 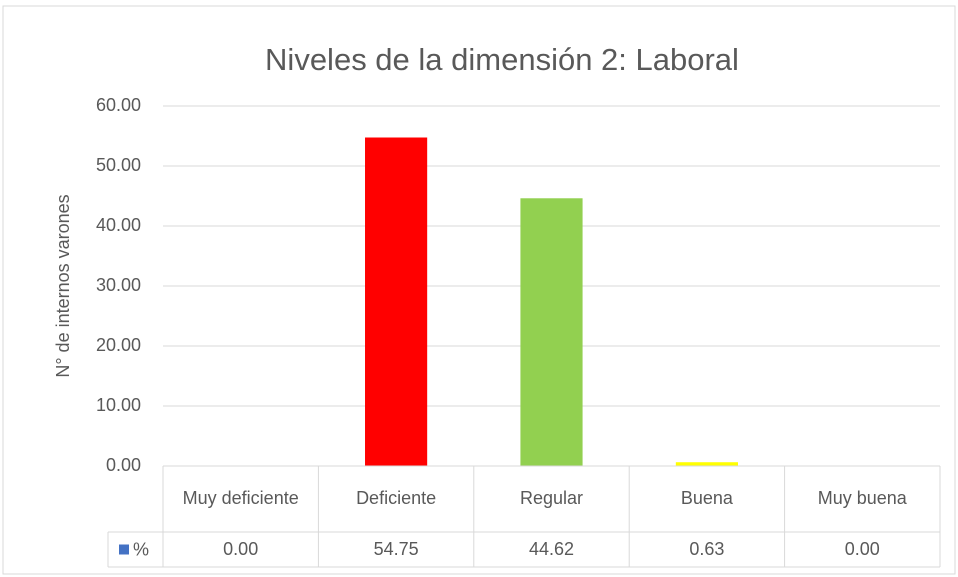 I want to click on value-cell: 54.75, so click(x=396, y=548).